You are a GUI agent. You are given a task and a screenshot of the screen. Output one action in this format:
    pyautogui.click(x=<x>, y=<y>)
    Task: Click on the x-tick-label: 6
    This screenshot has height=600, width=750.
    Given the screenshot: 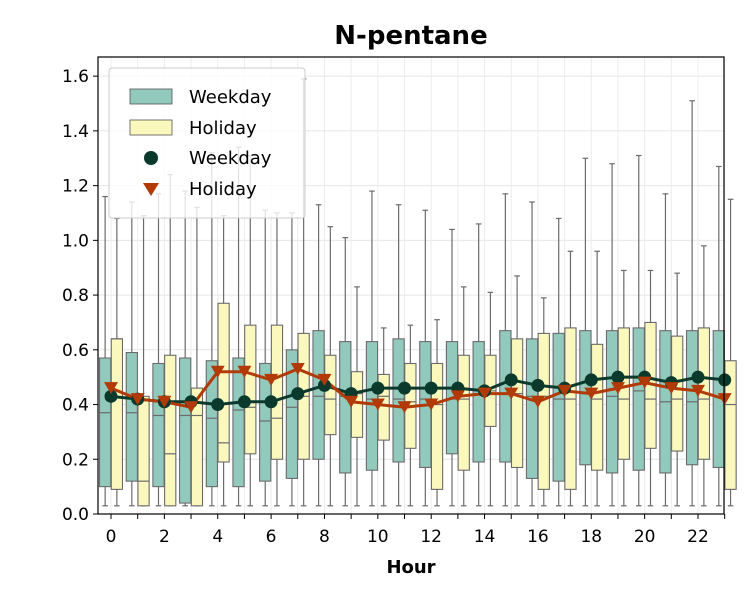 What is the action you would take?
    pyautogui.click(x=271, y=537)
    